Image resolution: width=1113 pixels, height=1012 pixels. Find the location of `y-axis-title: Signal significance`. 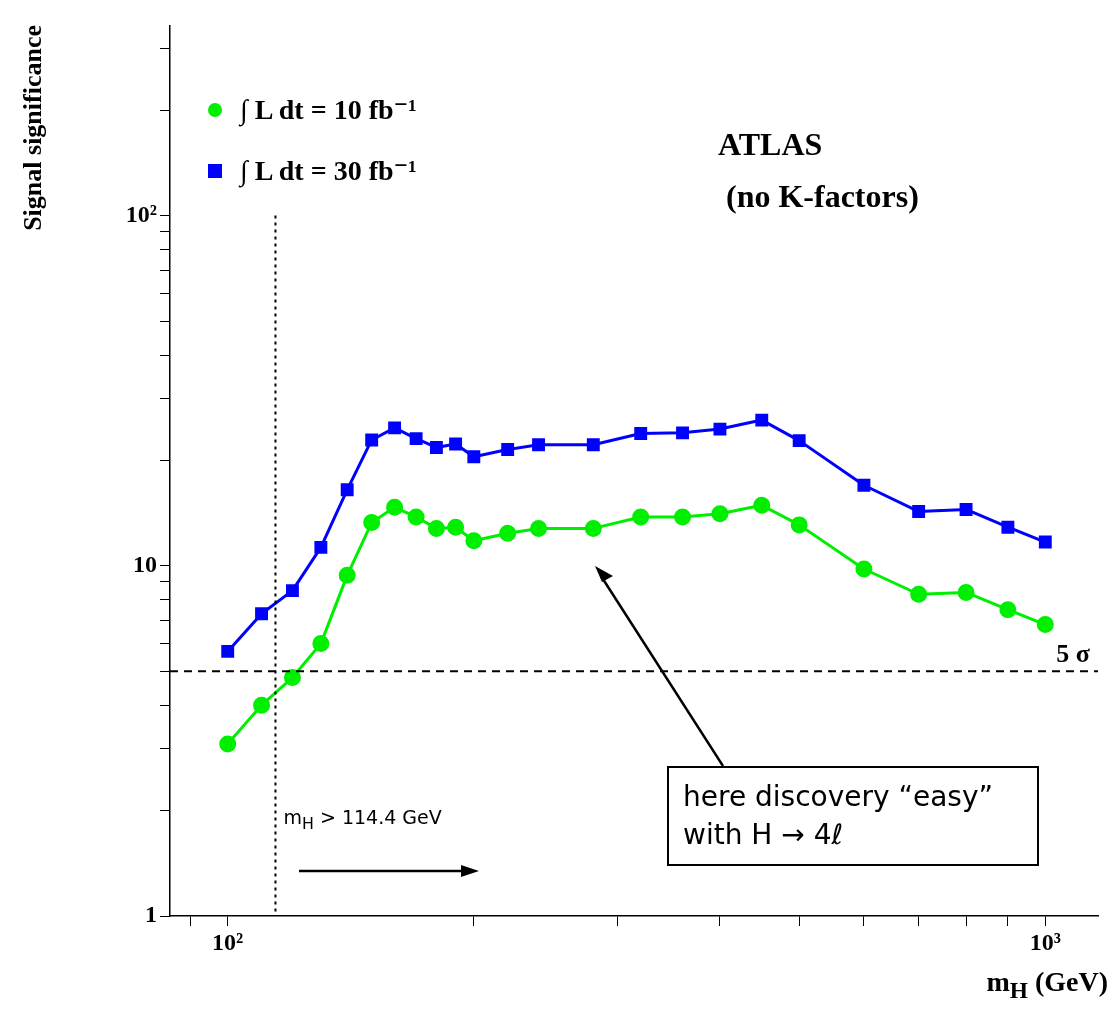

y-axis-title: Signal significance is located at coordinates (33, 128).